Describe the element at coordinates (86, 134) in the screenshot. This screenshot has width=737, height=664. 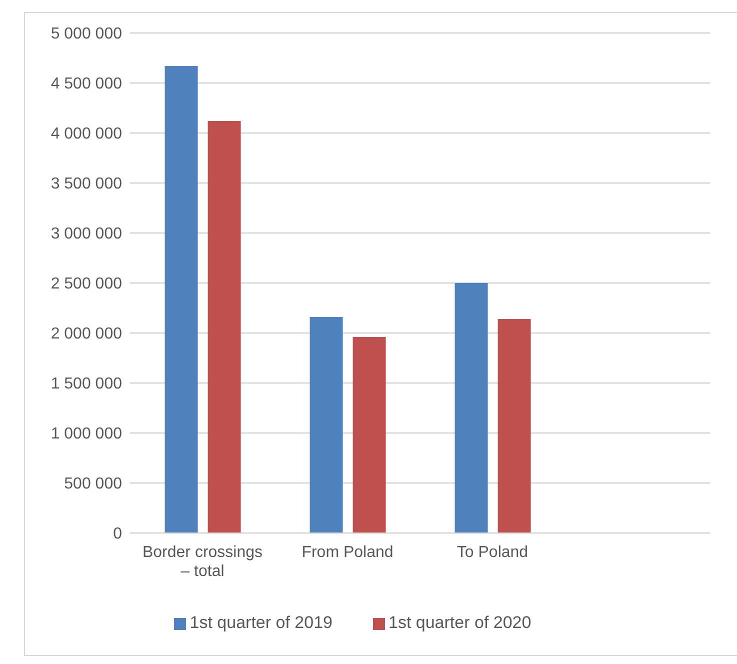
I see `y-tick-label: 4 000 000` at that location.